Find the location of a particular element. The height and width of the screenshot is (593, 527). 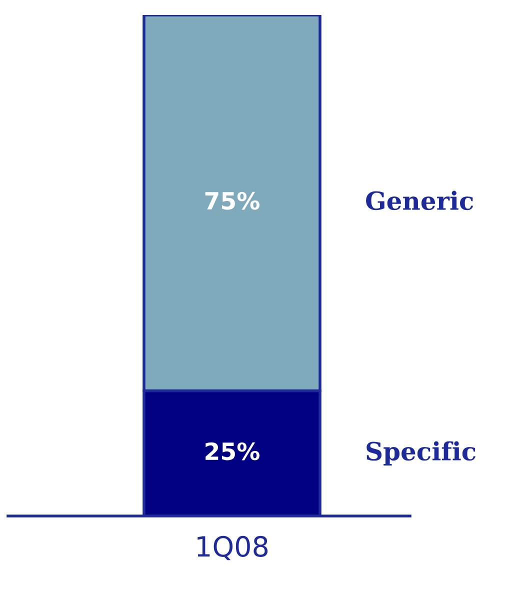

x-tick-label: 1Q08 is located at coordinates (233, 548).